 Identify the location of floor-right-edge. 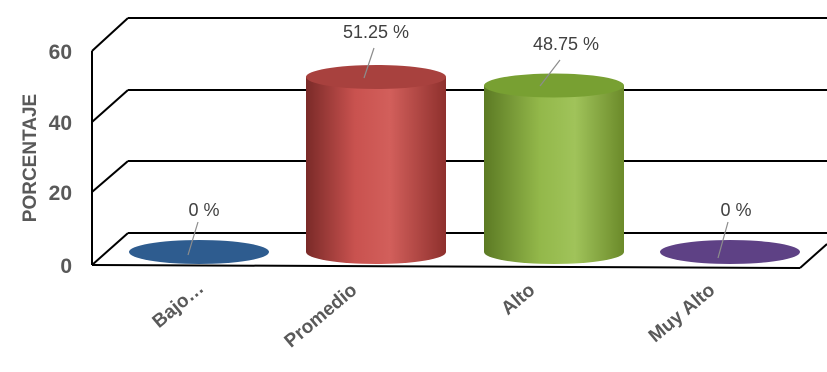
(813, 256).